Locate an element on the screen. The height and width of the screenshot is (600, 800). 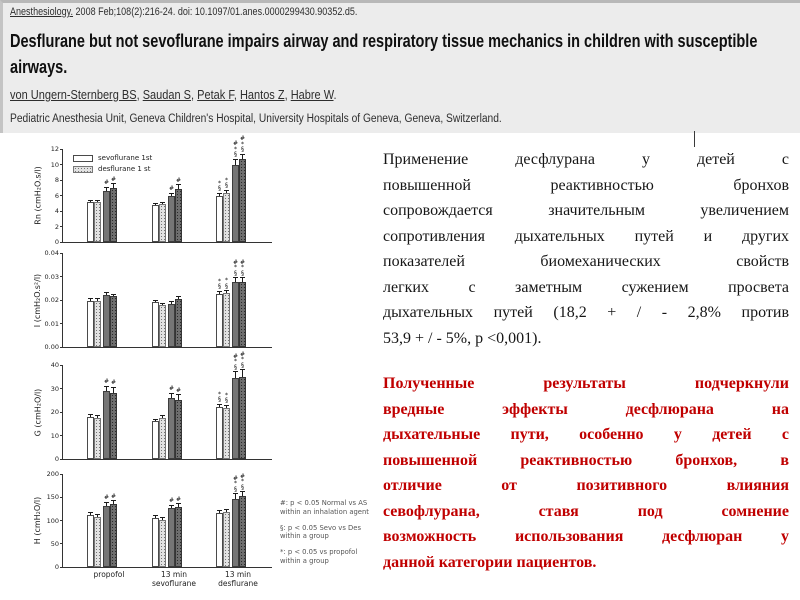
y-tick-label: 4 is located at coordinates (56, 211).